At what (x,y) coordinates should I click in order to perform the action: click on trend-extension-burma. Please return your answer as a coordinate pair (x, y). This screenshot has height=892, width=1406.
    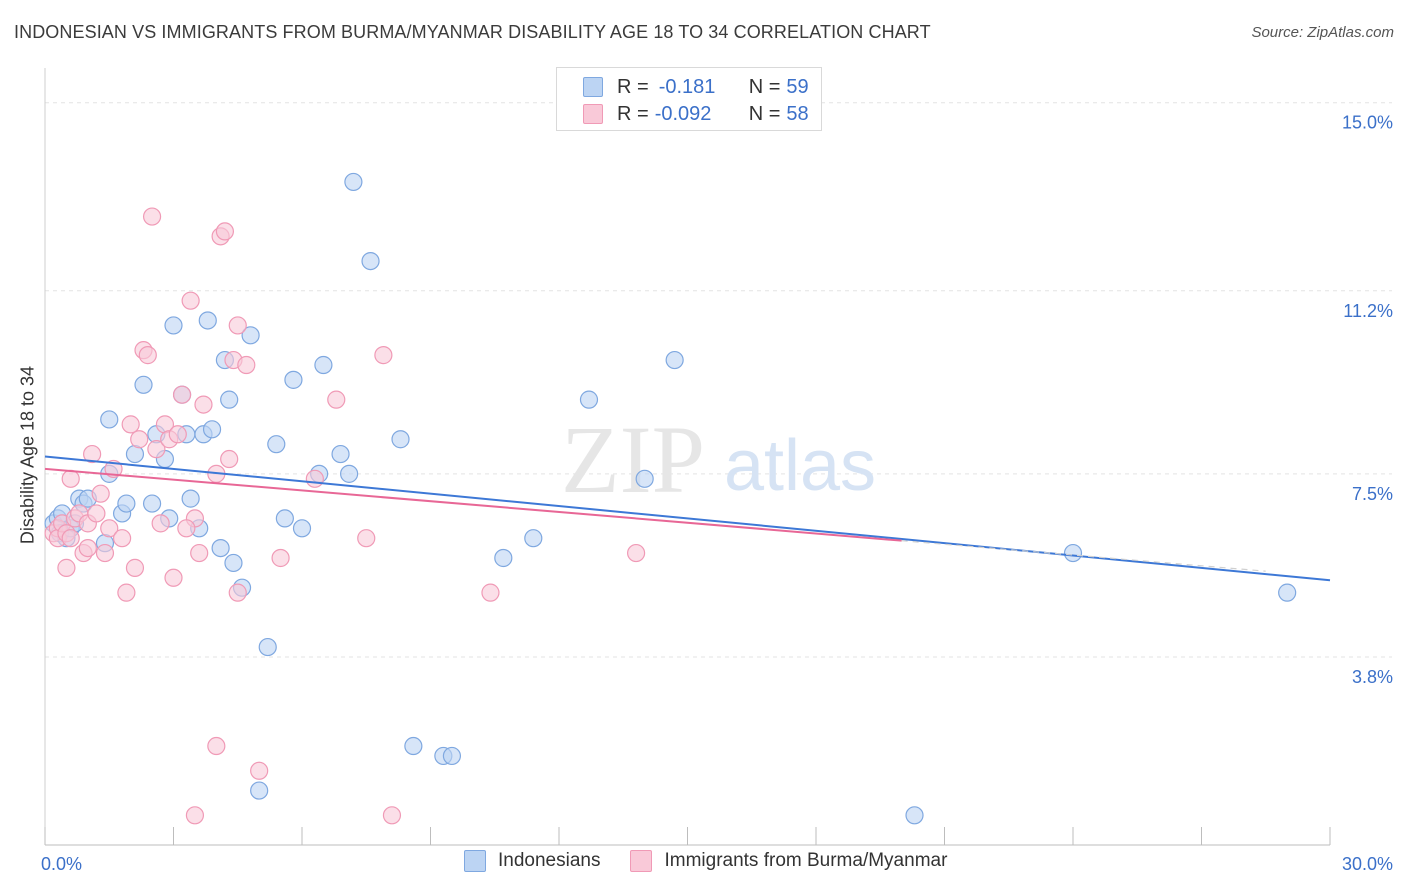
    Looking at the image, I should click on (1083, 556).